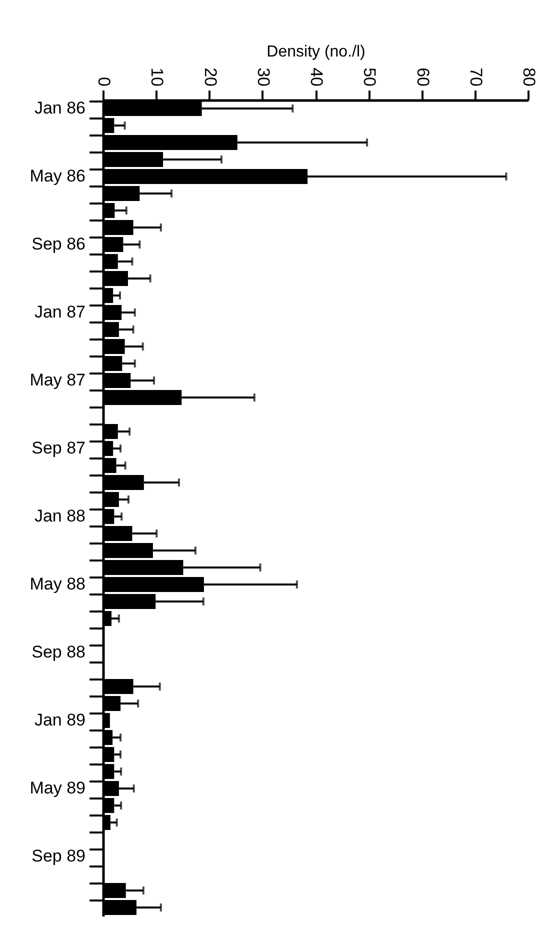 This screenshot has width=550, height=925. Describe the element at coordinates (60, 516) in the screenshot. I see `y-tick-label: Jan 88` at that location.